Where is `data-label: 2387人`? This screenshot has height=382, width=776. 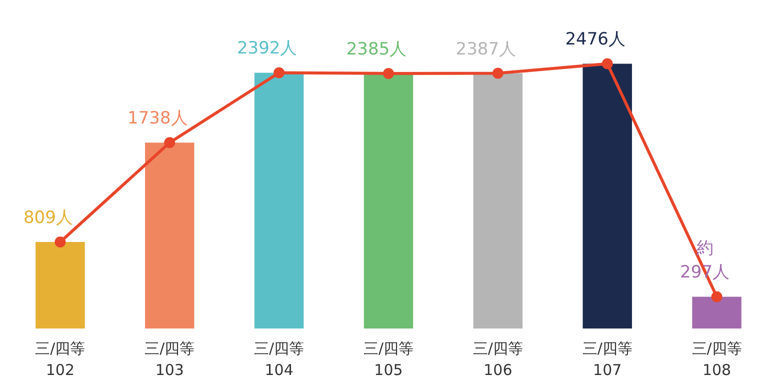
data-label: 2387人 is located at coordinates (486, 49).